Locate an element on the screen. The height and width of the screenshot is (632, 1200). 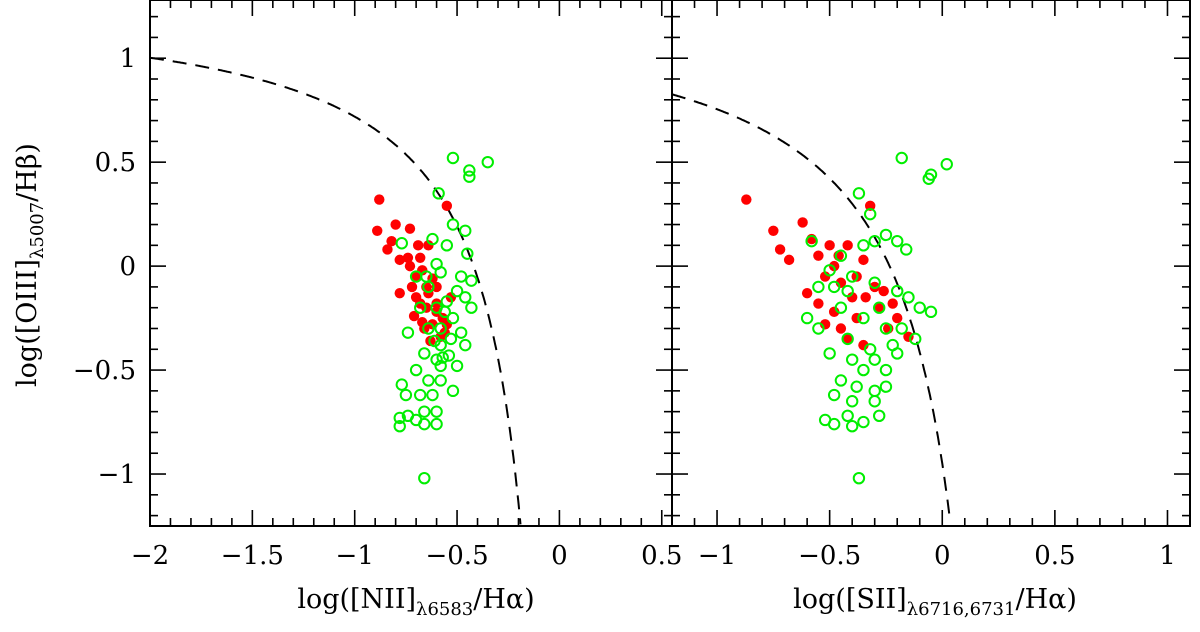
right-xlabel-post: /Hα) is located at coordinates (1045, 599).